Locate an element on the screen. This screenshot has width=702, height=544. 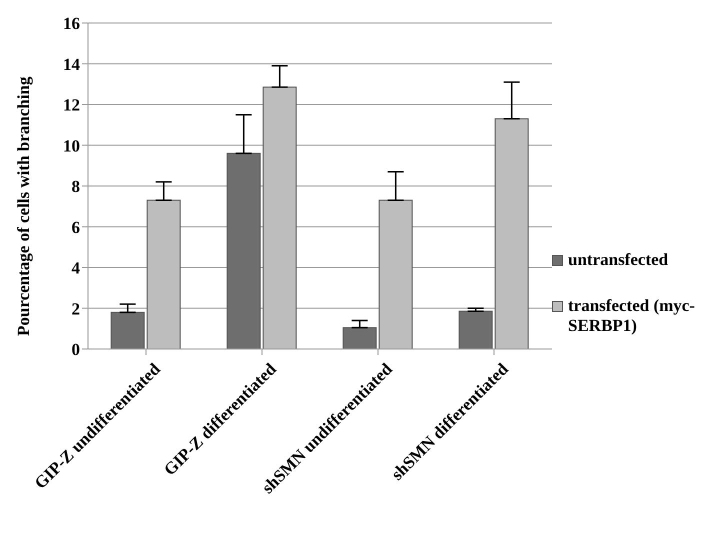
y-tick-label: 2 is located at coordinates (76, 308).